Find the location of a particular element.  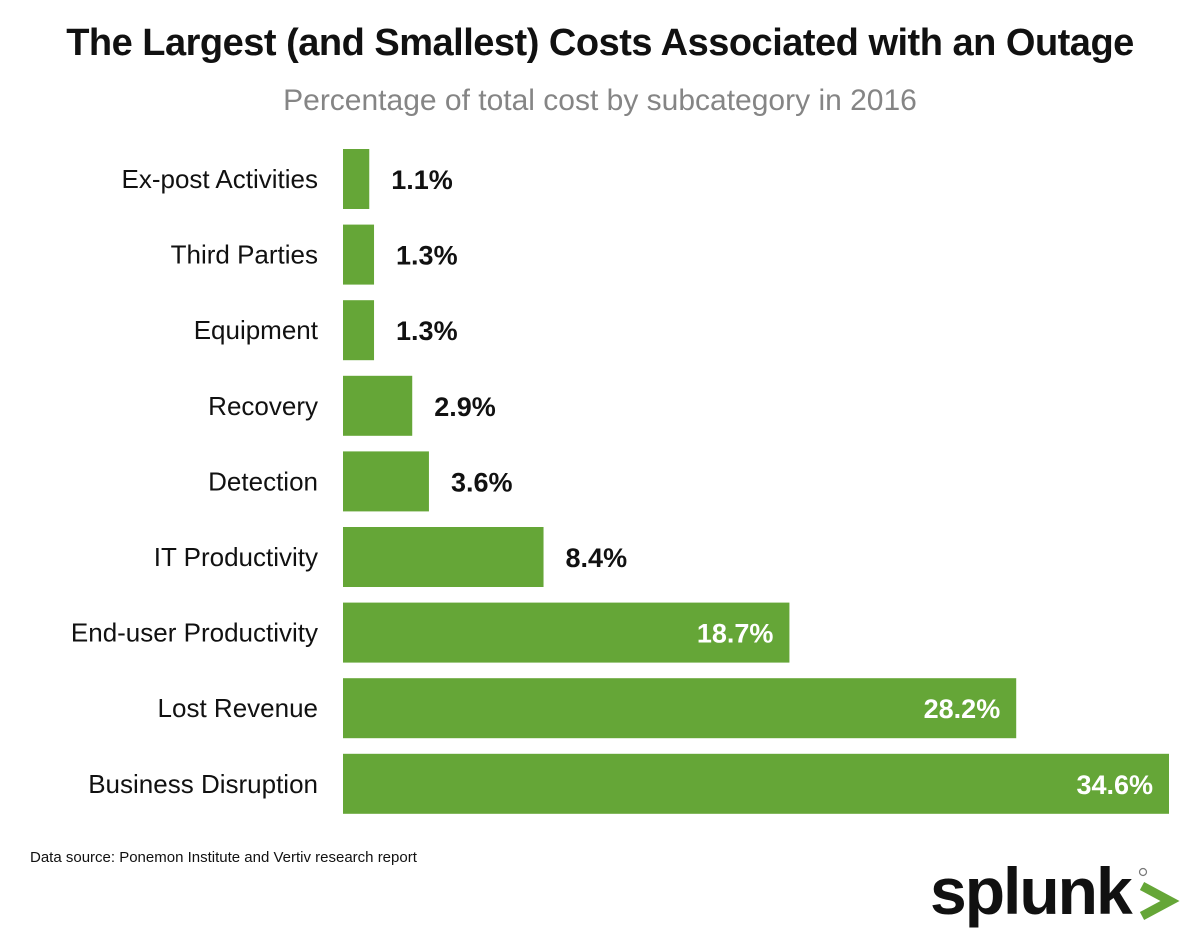

category-label: Equipment is located at coordinates (256, 330).